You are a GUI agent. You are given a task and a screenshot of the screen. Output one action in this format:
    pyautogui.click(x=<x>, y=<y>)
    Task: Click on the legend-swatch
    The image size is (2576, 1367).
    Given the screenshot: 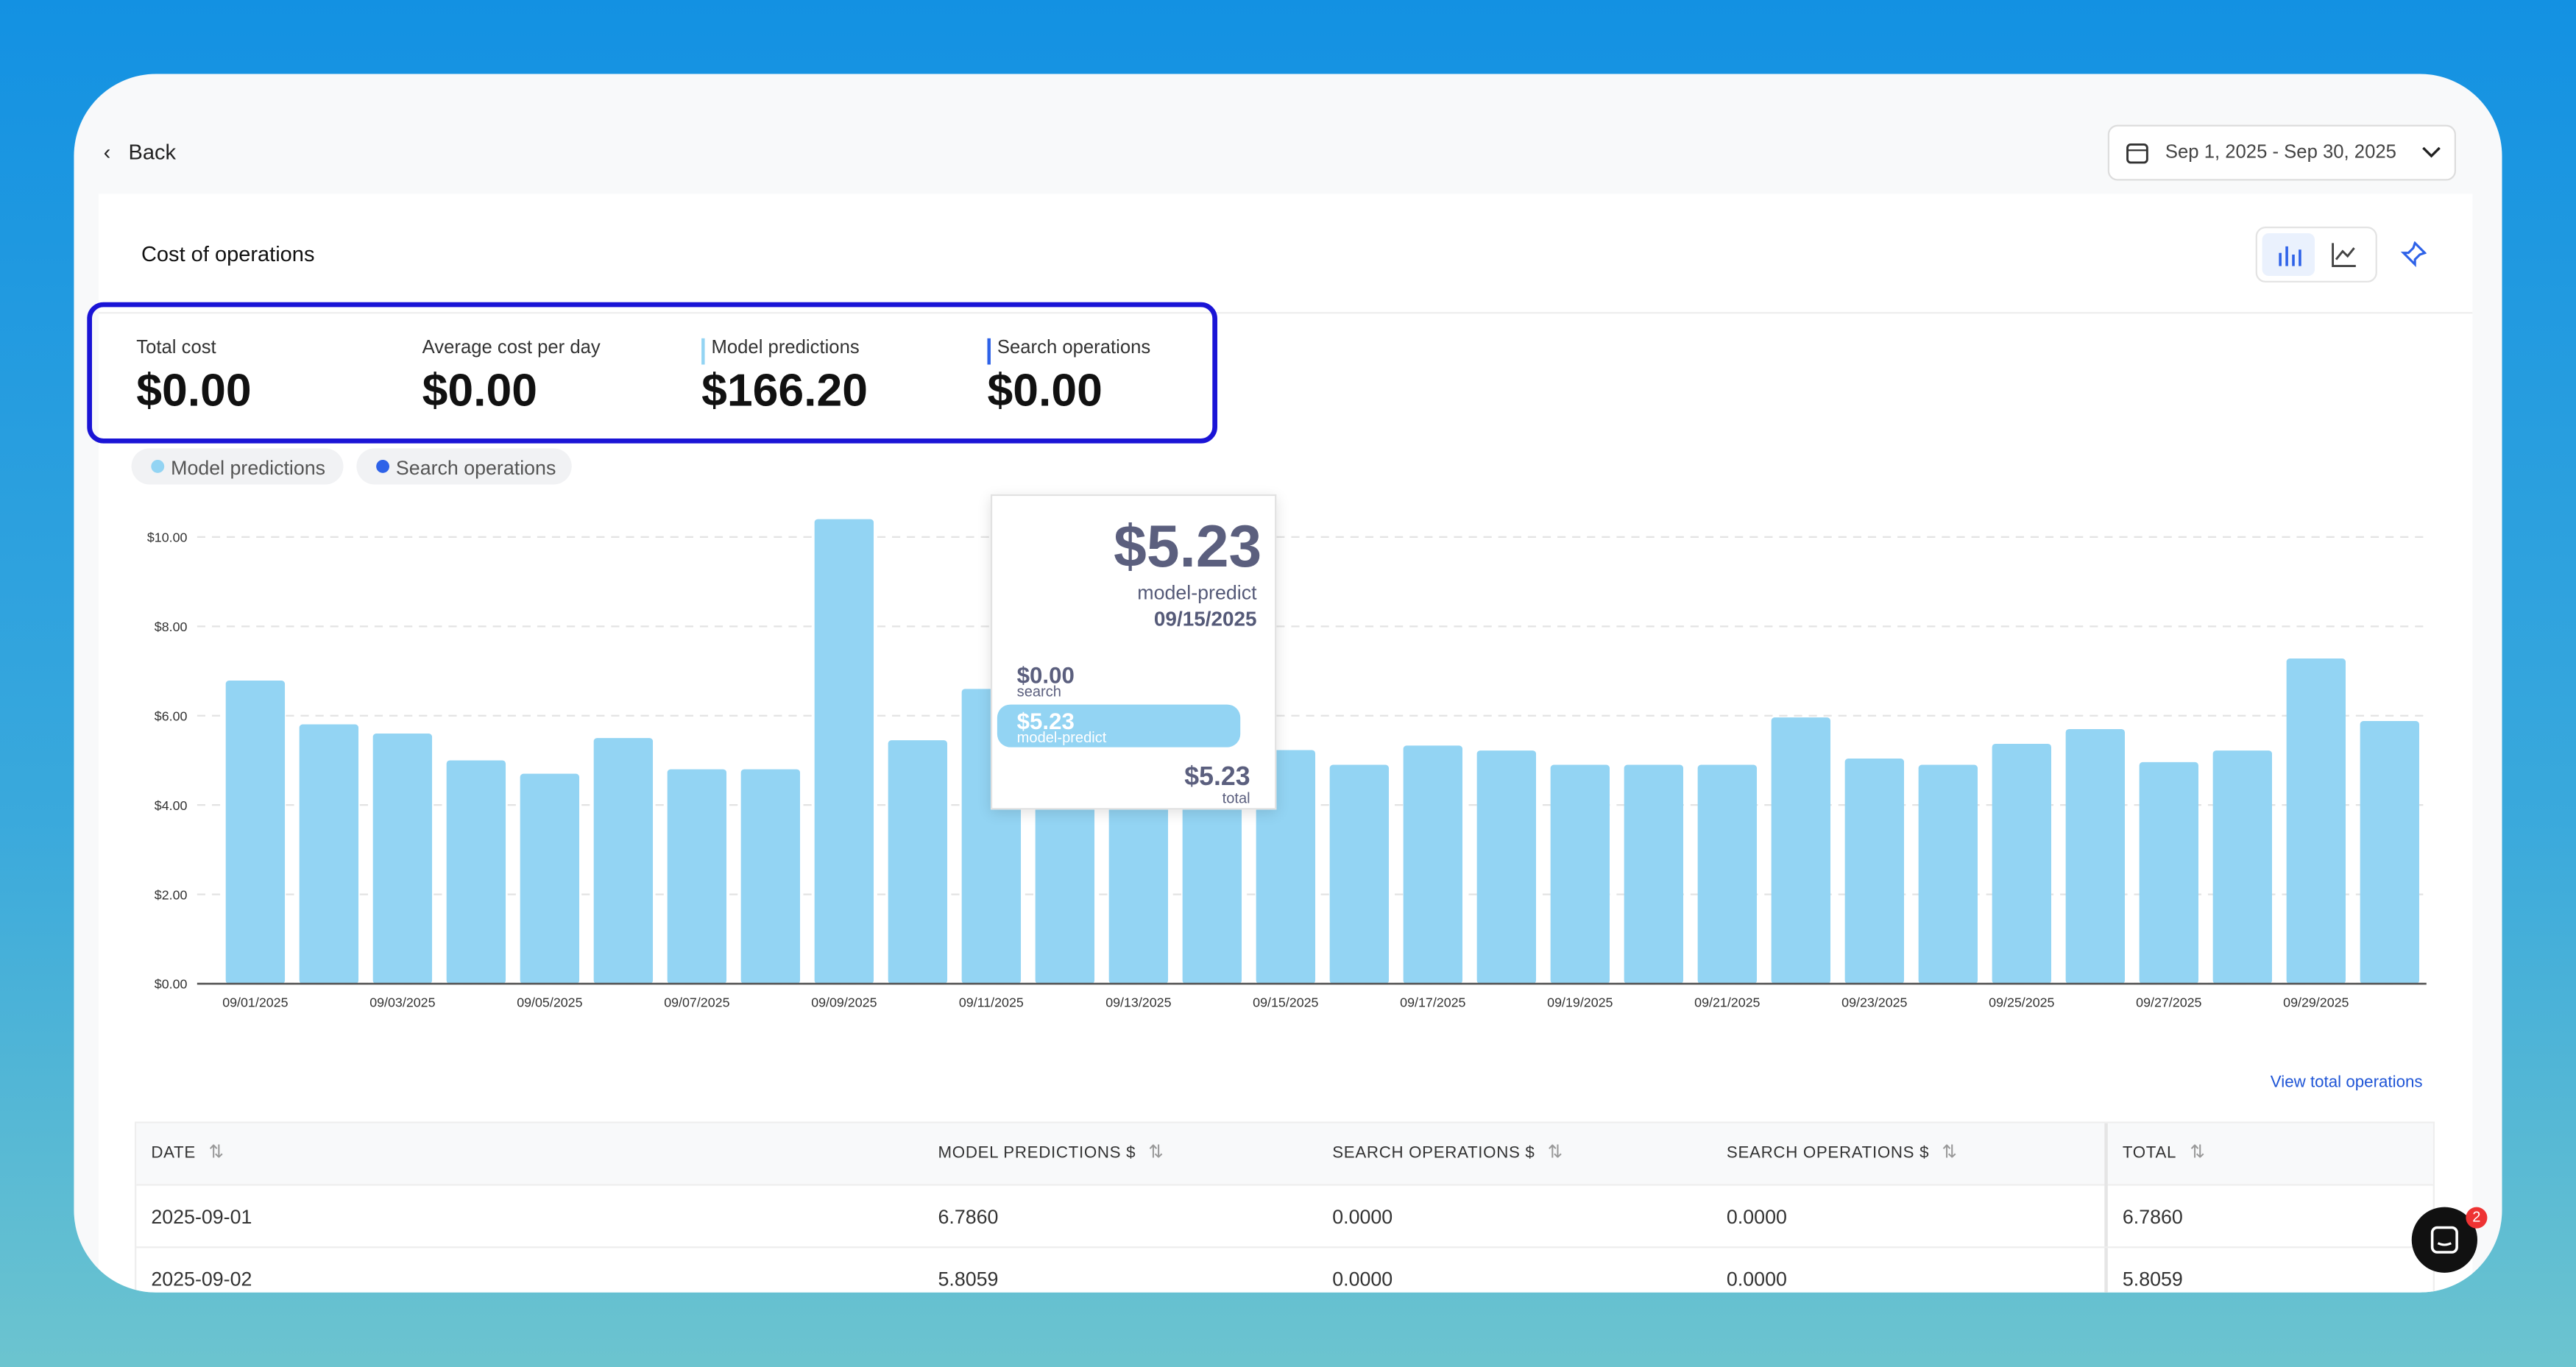 What is the action you would take?
    pyautogui.click(x=383, y=466)
    